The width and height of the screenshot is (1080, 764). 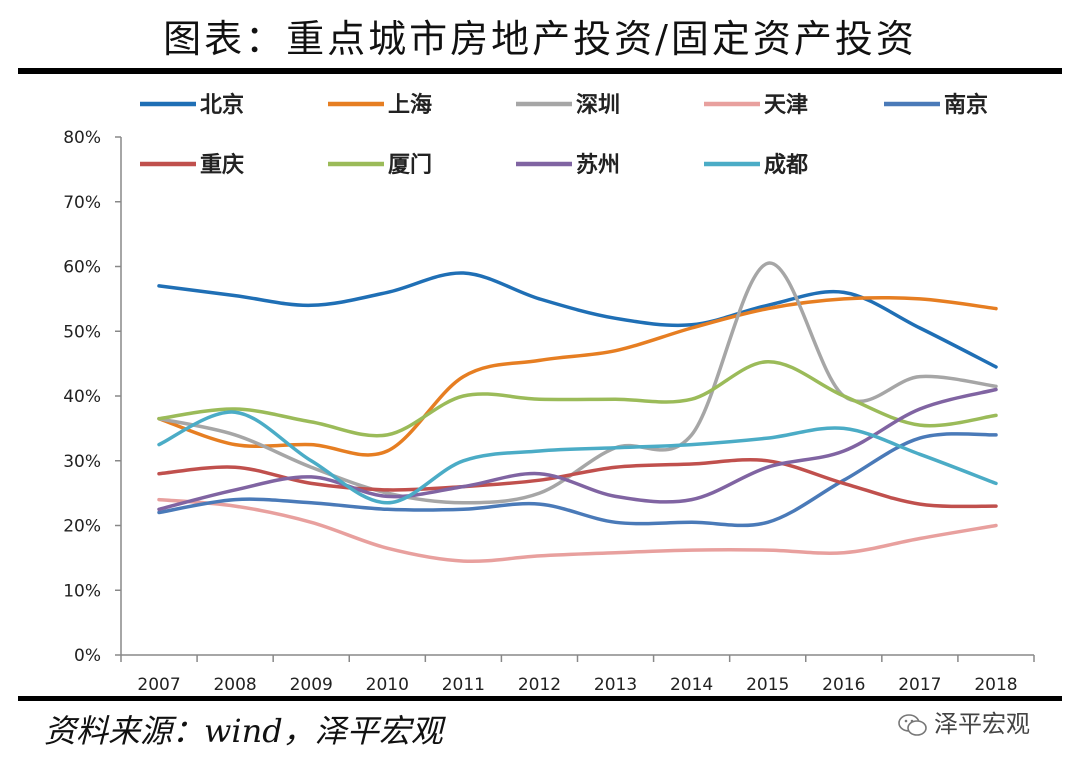 I want to click on legend-label: 南京, so click(x=966, y=105).